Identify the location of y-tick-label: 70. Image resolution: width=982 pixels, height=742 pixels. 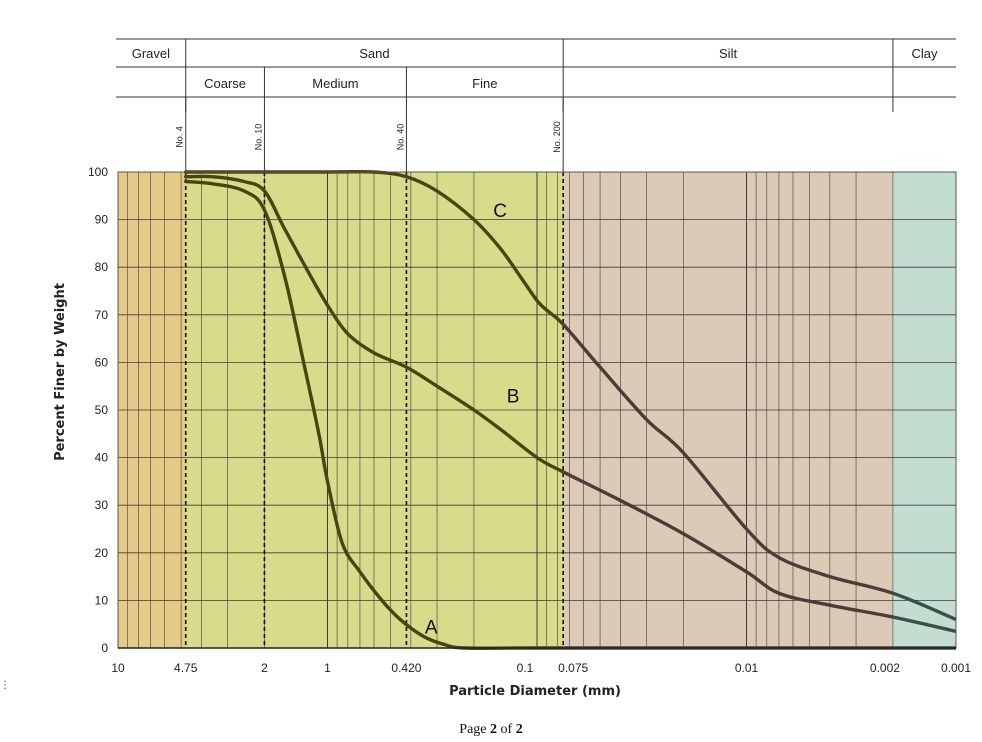
(102, 315).